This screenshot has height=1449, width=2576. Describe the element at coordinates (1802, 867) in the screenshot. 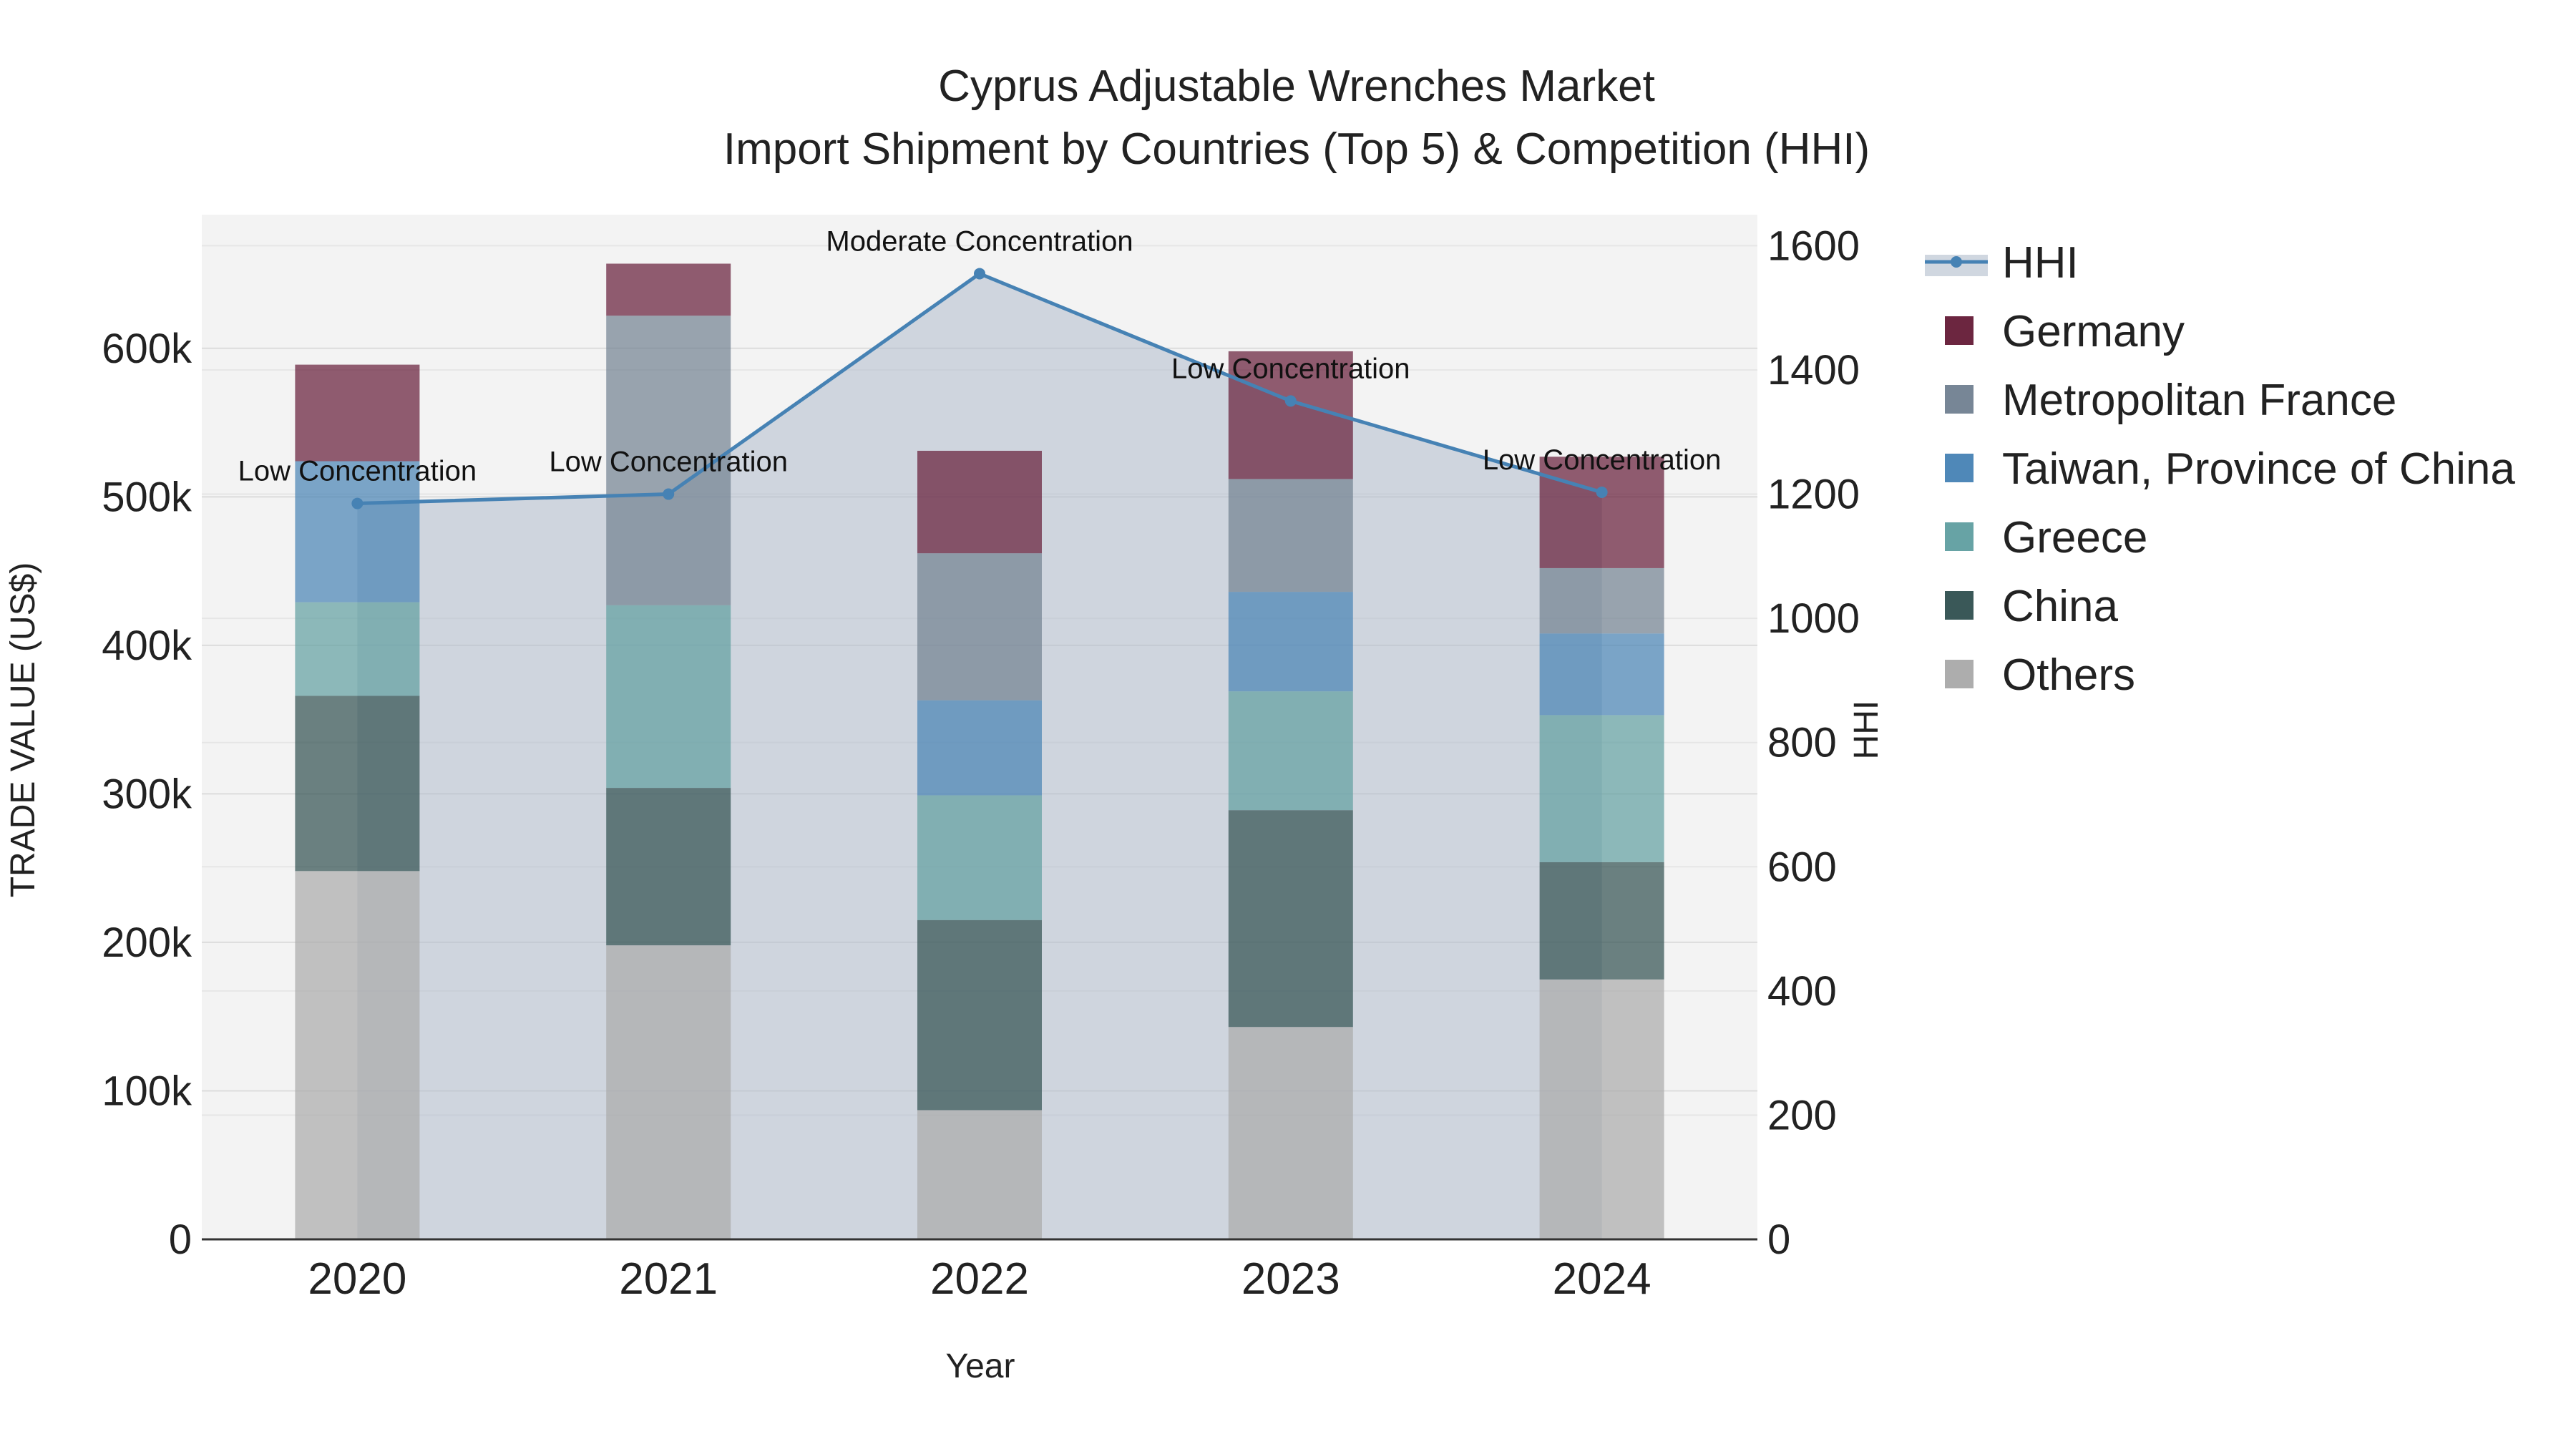

I see `y2-tick-label: 600` at that location.